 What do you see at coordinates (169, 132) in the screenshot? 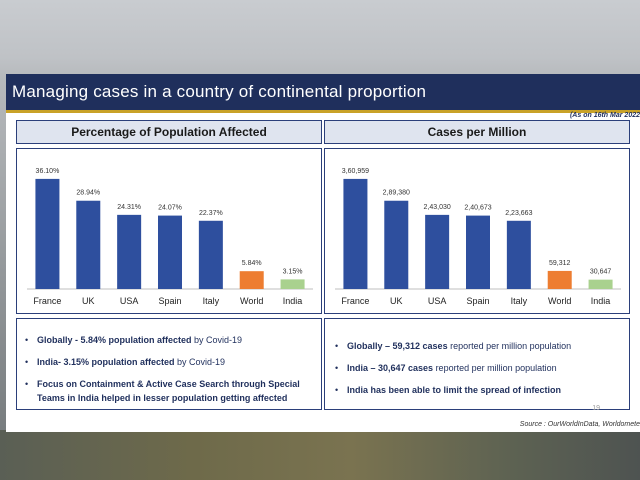
I see `left-panel-title: Percentage of Population Affected` at bounding box center [169, 132].